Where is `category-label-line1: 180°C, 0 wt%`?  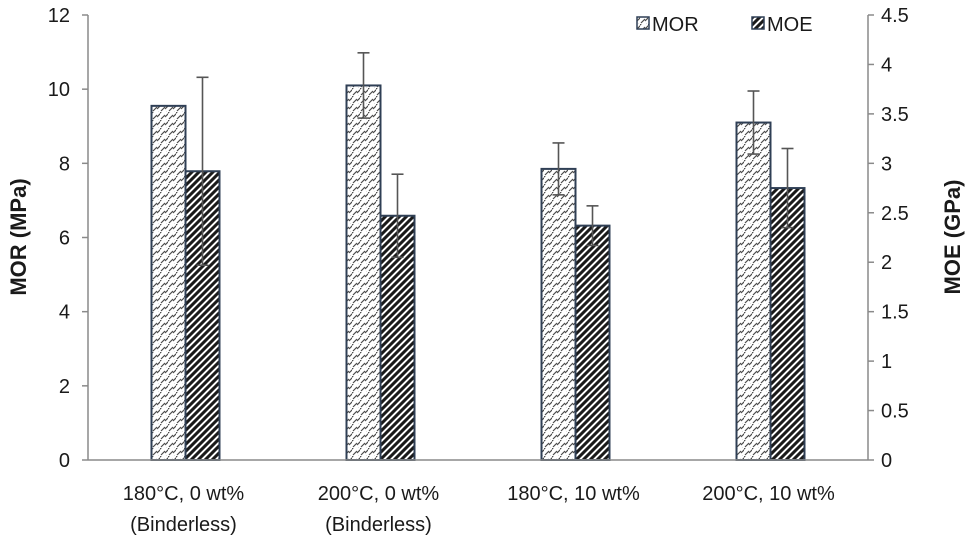 category-label-line1: 180°C, 0 wt% is located at coordinates (184, 494).